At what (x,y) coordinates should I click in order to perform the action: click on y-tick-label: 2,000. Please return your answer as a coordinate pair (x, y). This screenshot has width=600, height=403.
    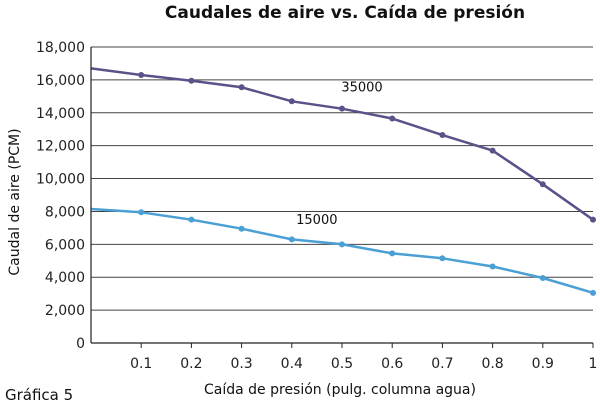
    Looking at the image, I should click on (65, 311).